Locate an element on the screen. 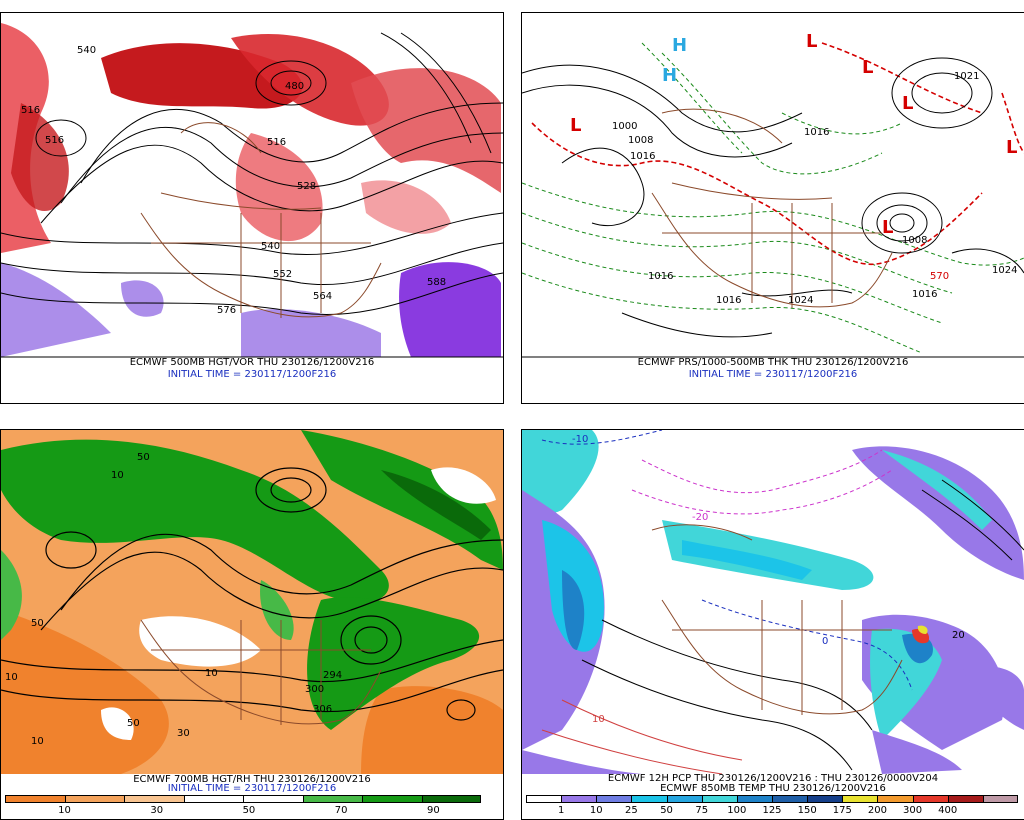 The height and width of the screenshot is (820, 1024). colorbar-tick-label: 1 is located at coordinates (561, 810).